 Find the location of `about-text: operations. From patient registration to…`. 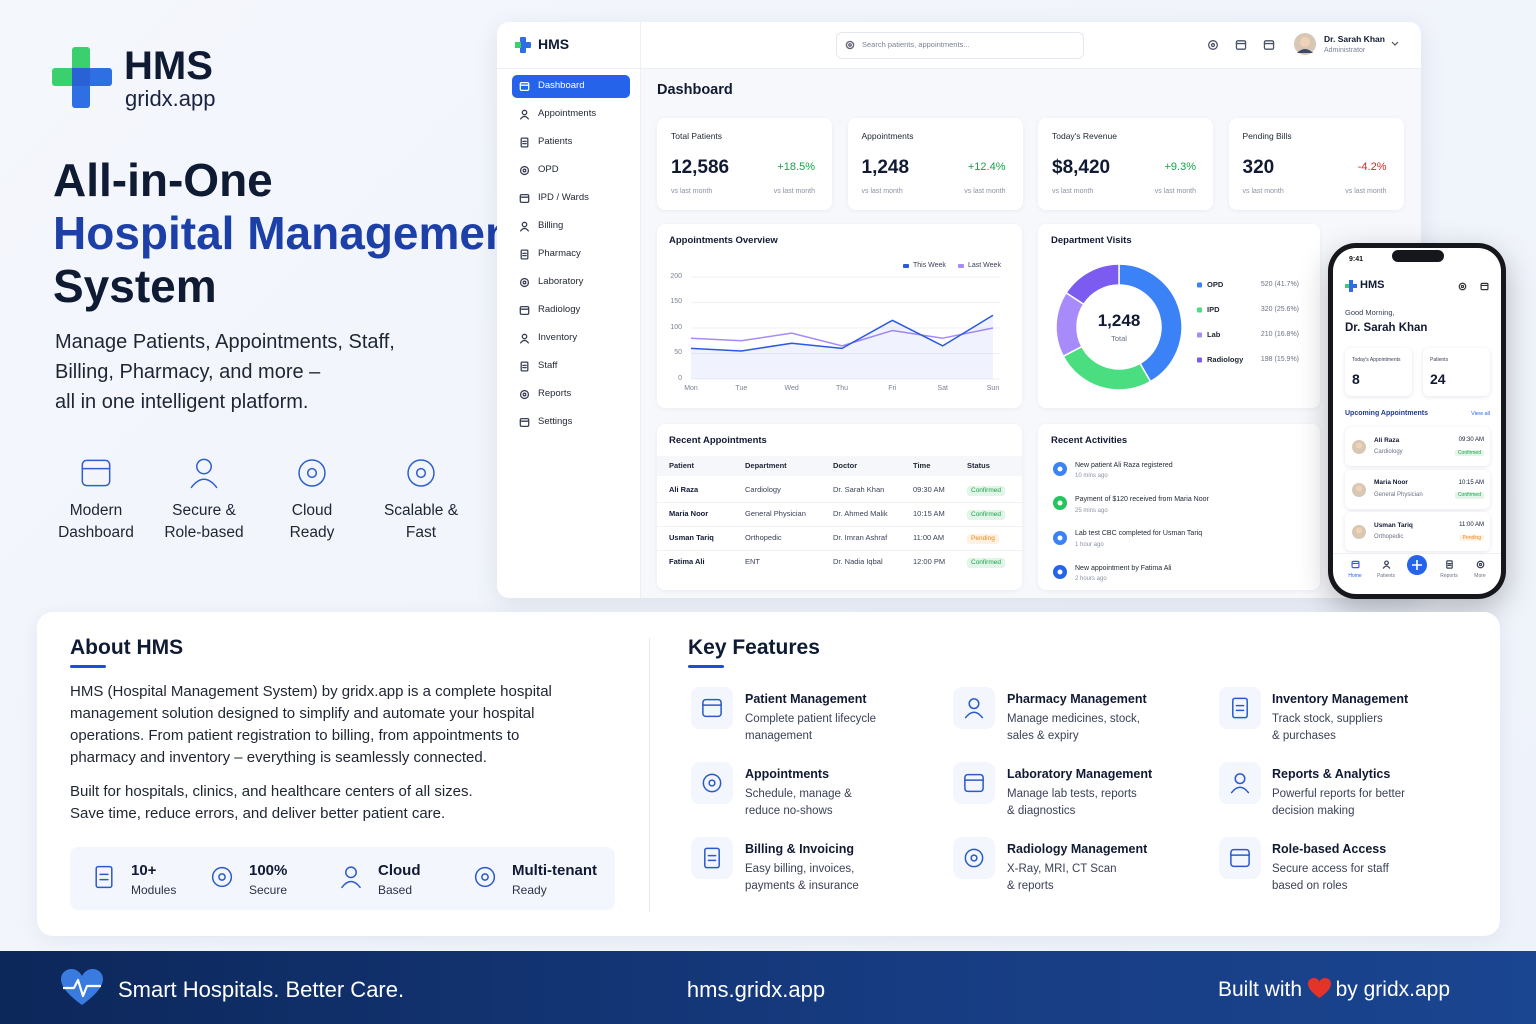

about-text: operations. From patient registration to… is located at coordinates (295, 735).